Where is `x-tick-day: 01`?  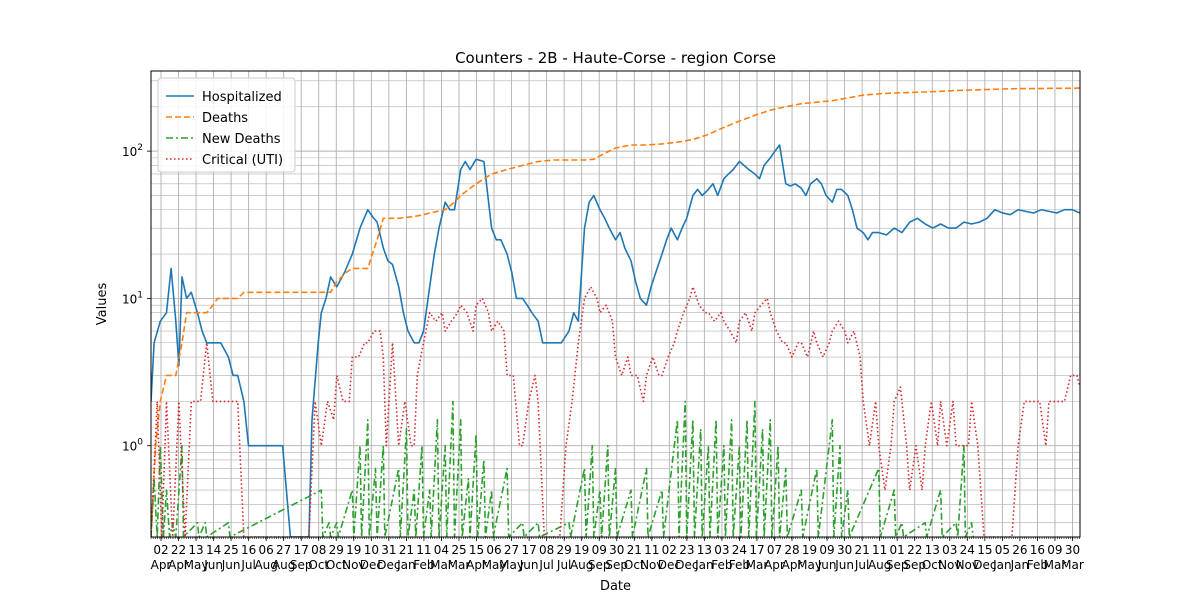
x-tick-day: 01 is located at coordinates (897, 550).